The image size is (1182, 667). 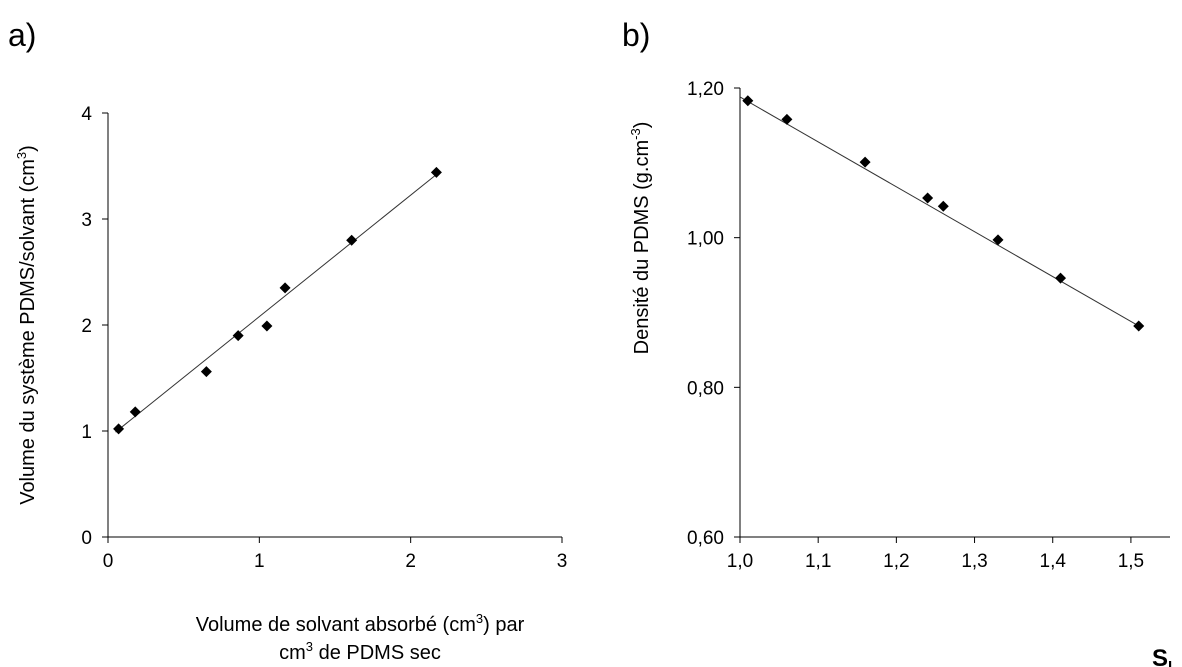 I want to click on b-y-tick-label: 0,60, so click(x=705, y=538).